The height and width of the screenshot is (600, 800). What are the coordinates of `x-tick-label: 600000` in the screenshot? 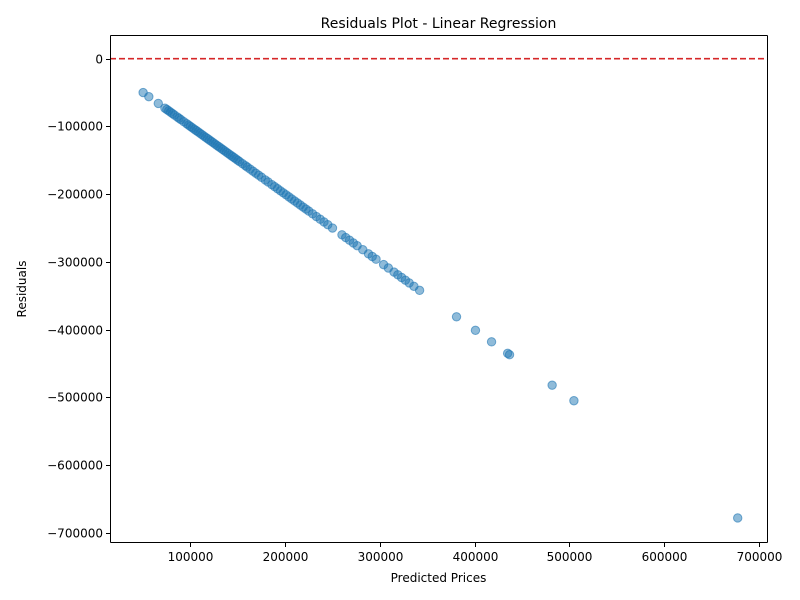 It's located at (665, 557).